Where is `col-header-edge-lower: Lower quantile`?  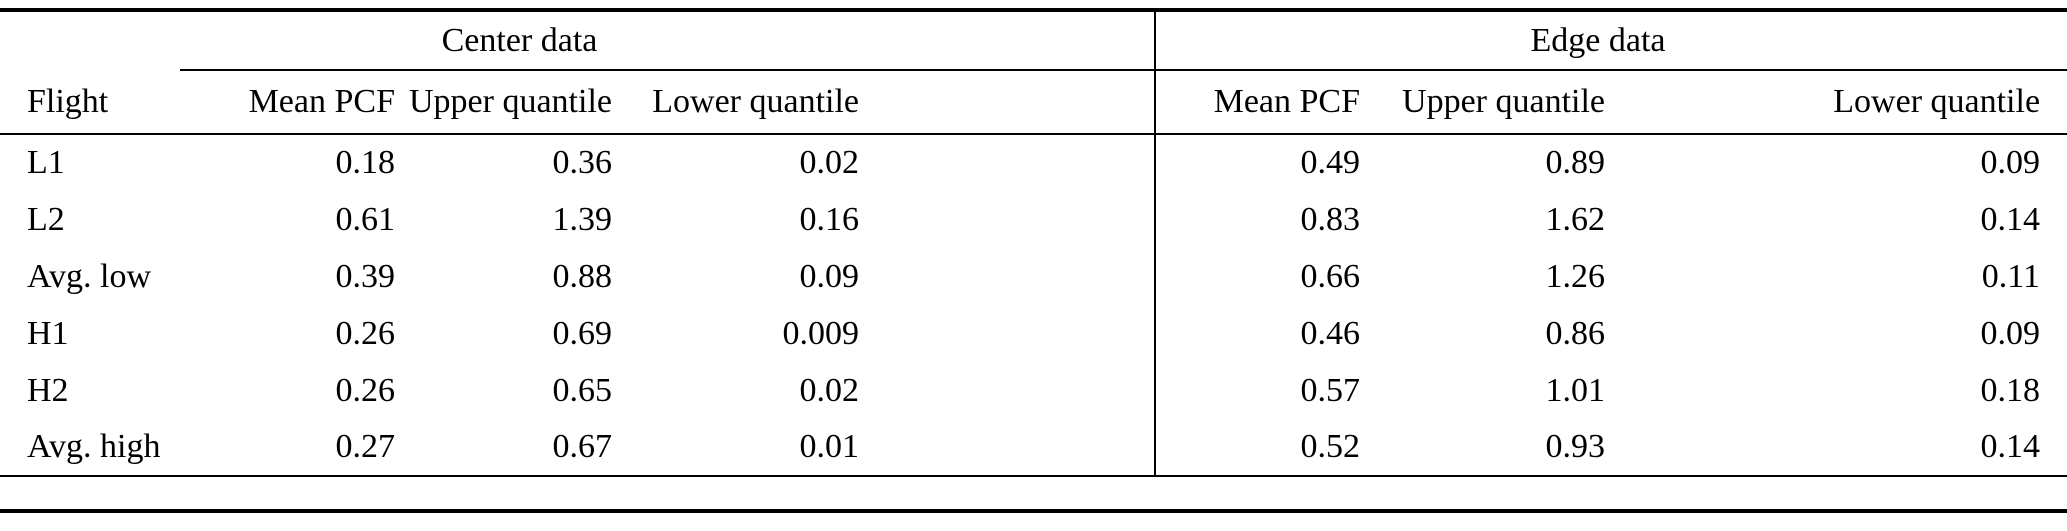
col-header-edge-lower: Lower quantile is located at coordinates (1846, 102).